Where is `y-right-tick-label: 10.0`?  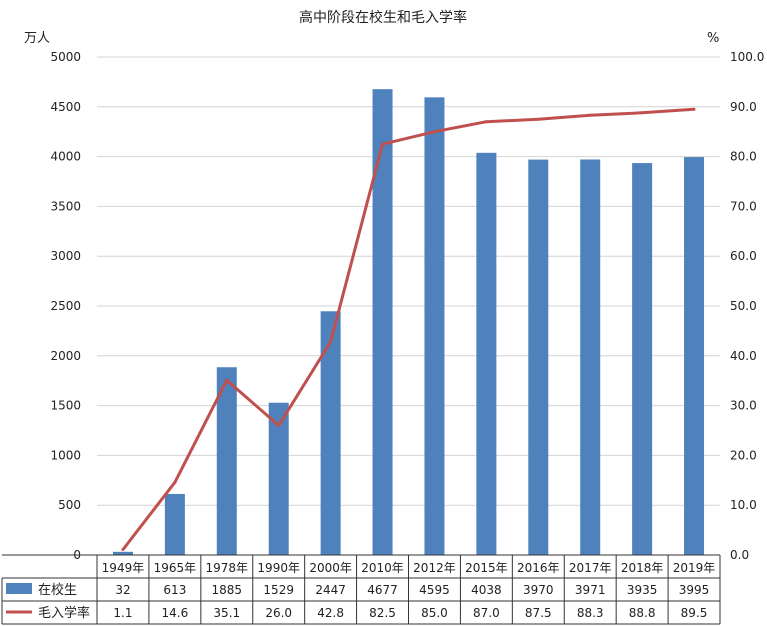
y-right-tick-label: 10.0 is located at coordinates (743, 505).